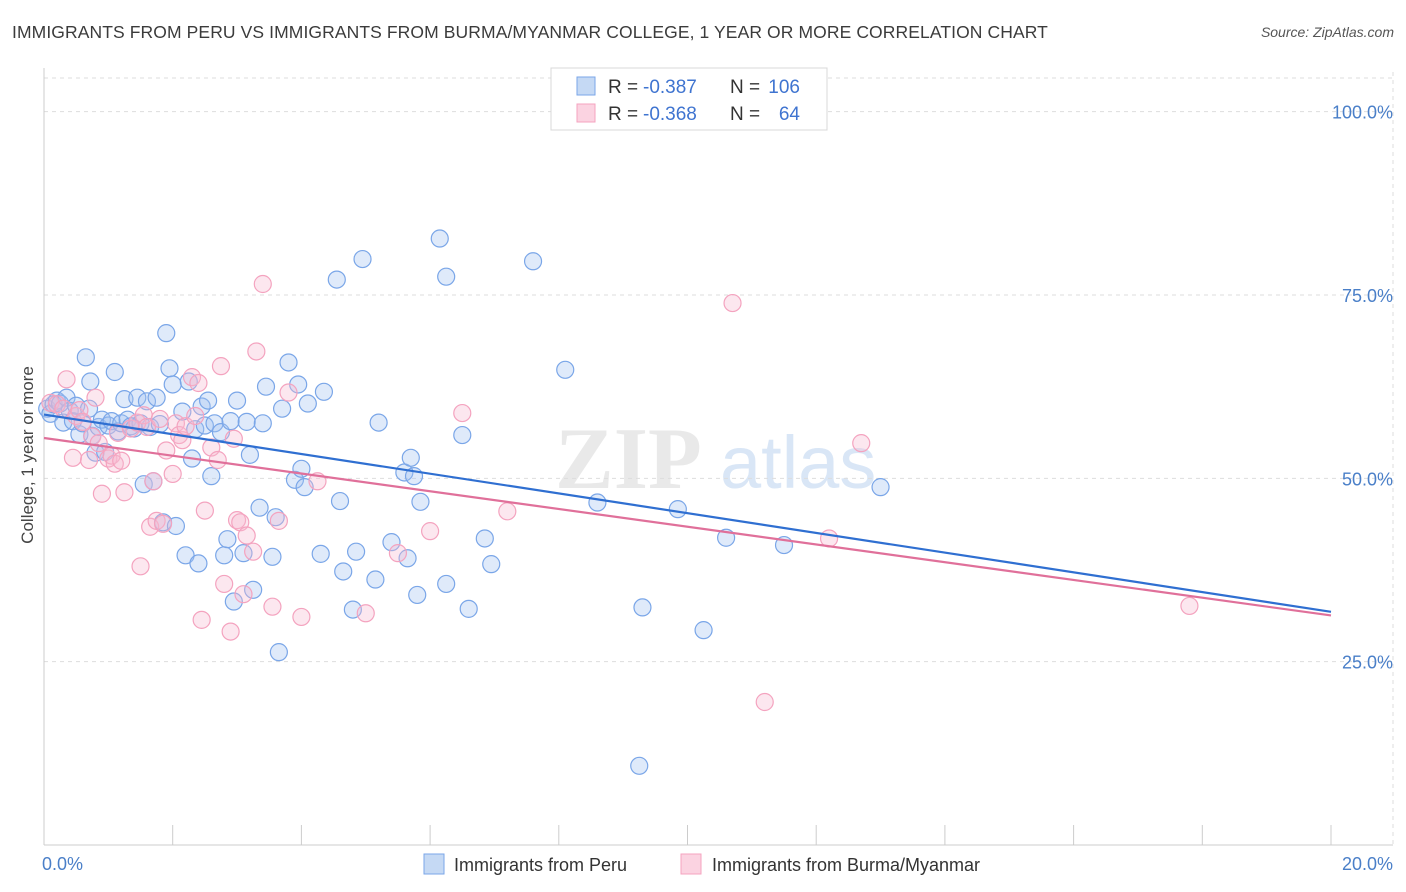  What do you see at coordinates (784, 87) in the screenshot?
I see `legend-n-value-peru: 106` at bounding box center [784, 87].